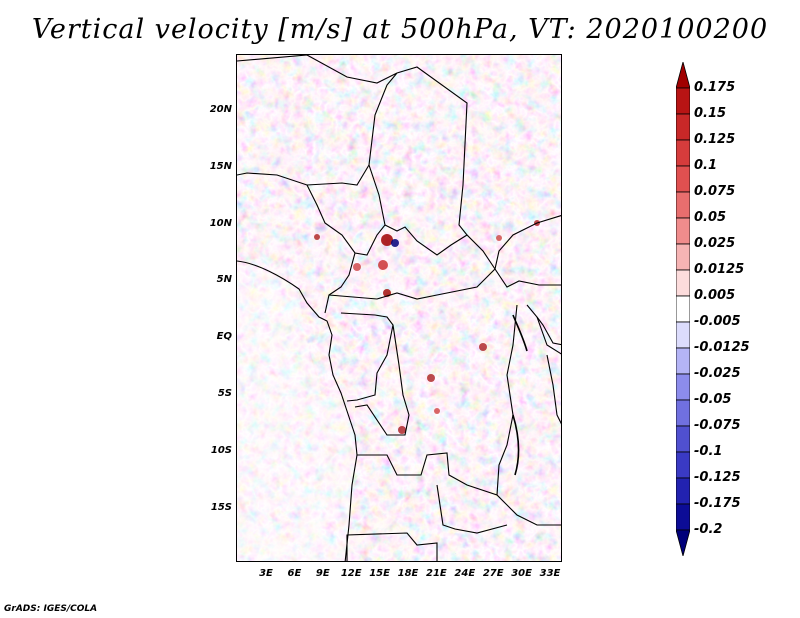  What do you see at coordinates (493, 573) in the screenshot?
I see `lon-label-27e: 27E` at bounding box center [493, 573].